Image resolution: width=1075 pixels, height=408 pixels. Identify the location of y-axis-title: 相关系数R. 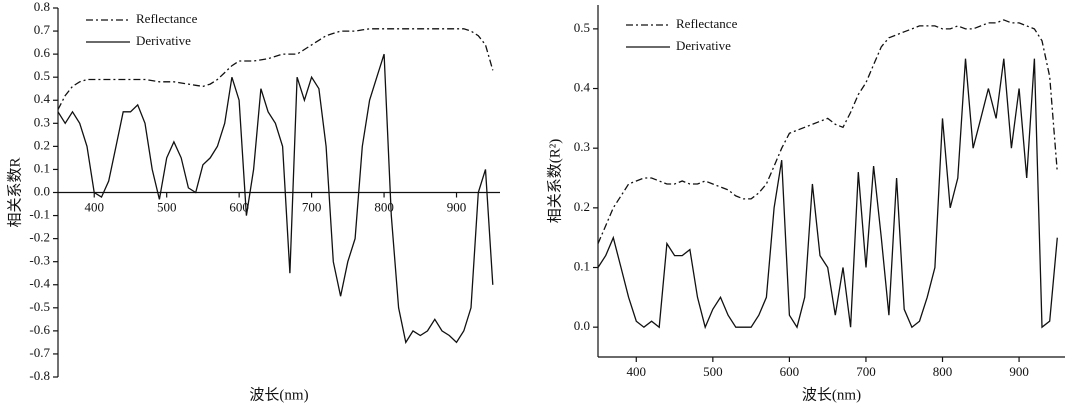
(14, 192).